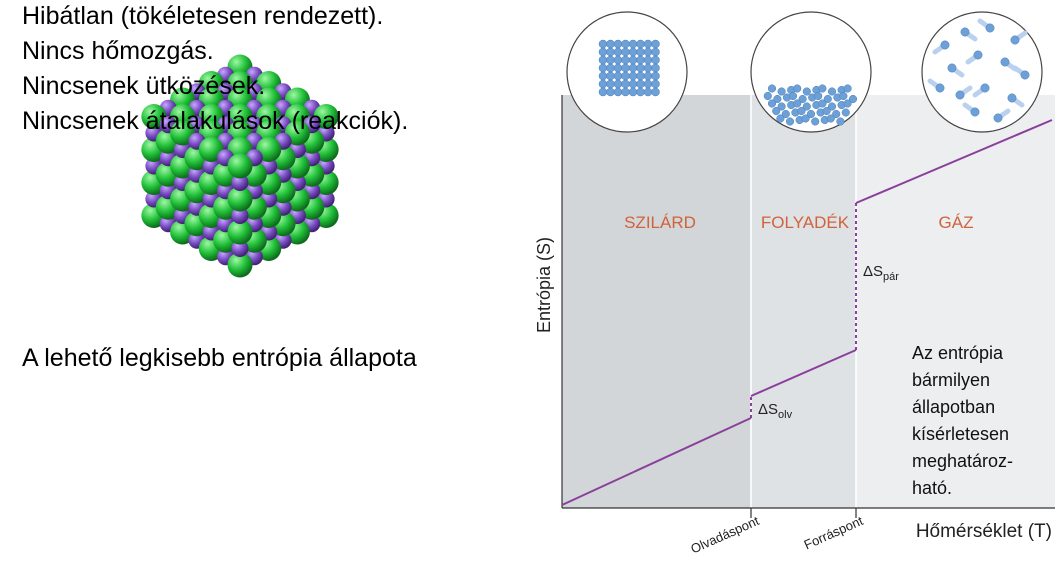 The height and width of the screenshot is (582, 1055). What do you see at coordinates (811, 72) in the screenshot?
I see `liquid-particles-circle` at bounding box center [811, 72].